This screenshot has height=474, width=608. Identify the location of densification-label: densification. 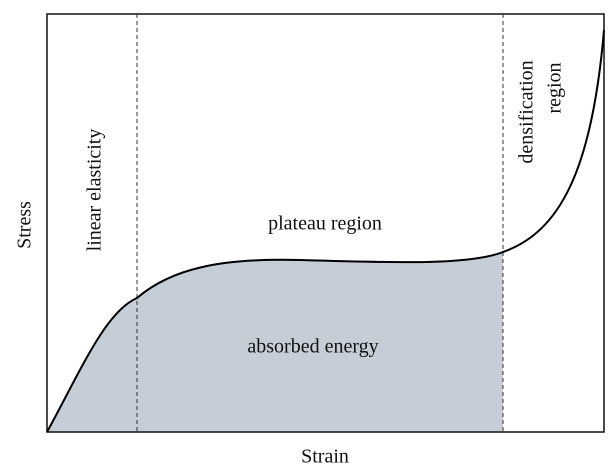
(527, 111).